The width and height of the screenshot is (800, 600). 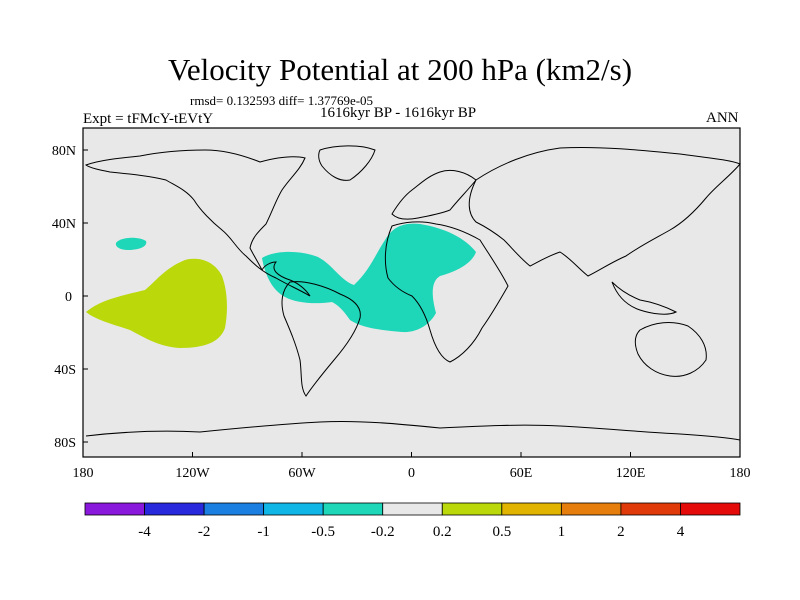 I want to click on positive-anomaly-pacific, so click(x=156, y=303).